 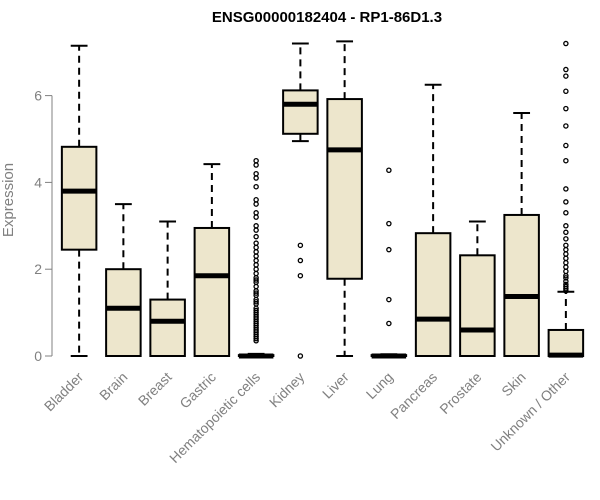 I want to click on chart-title: ENSG00000182404 - RP1-86D1.3, so click(x=327, y=17).